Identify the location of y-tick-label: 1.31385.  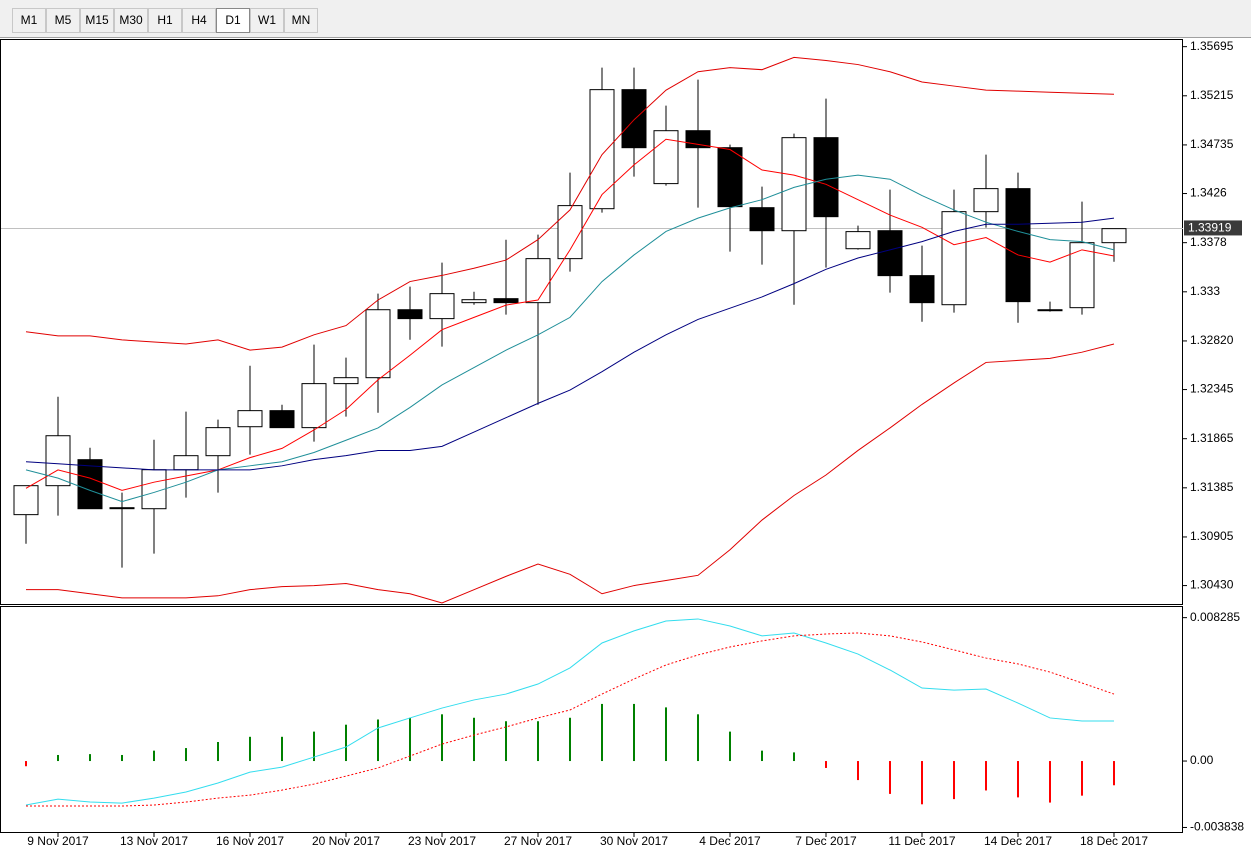
(1212, 487).